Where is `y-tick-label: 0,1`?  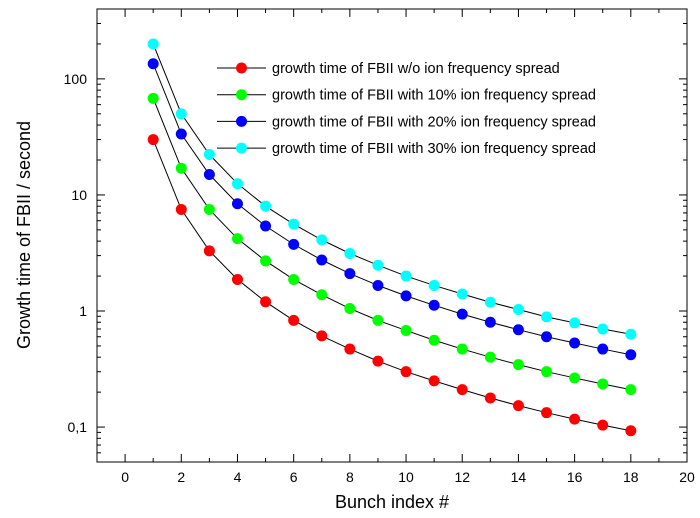 y-tick-label: 0,1 is located at coordinates (78, 427).